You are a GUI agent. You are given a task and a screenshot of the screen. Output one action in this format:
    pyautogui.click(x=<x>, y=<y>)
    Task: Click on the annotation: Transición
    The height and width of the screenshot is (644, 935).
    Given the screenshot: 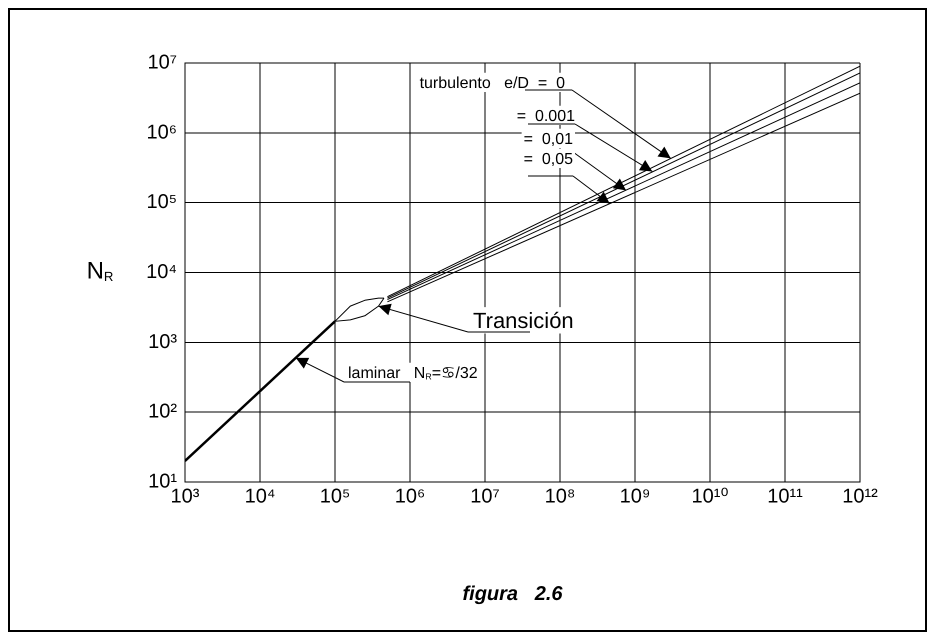 What is the action you would take?
    pyautogui.click(x=523, y=320)
    